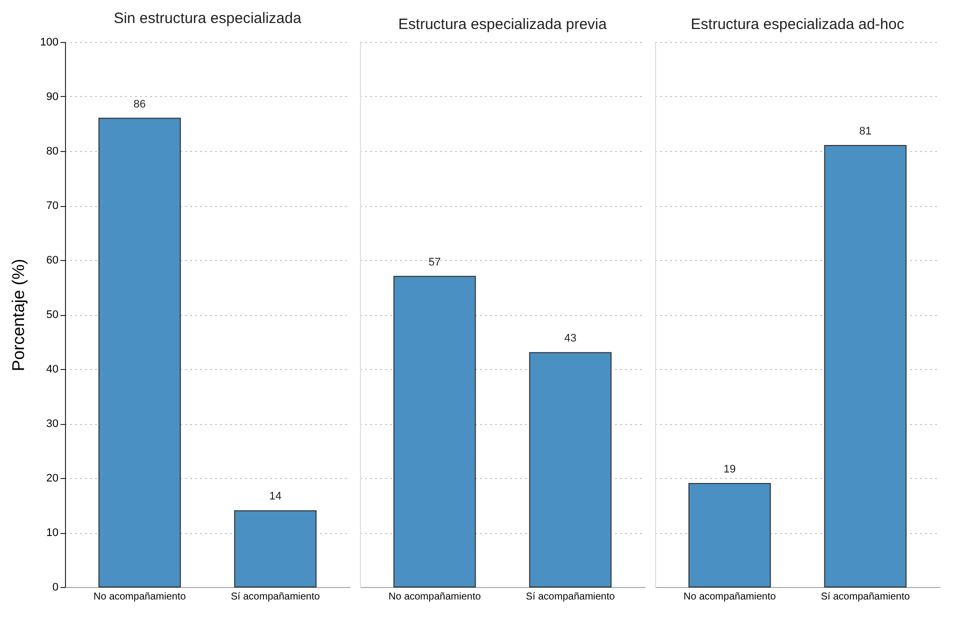 The width and height of the screenshot is (964, 632). I want to click on data-label: 14, so click(275, 496).